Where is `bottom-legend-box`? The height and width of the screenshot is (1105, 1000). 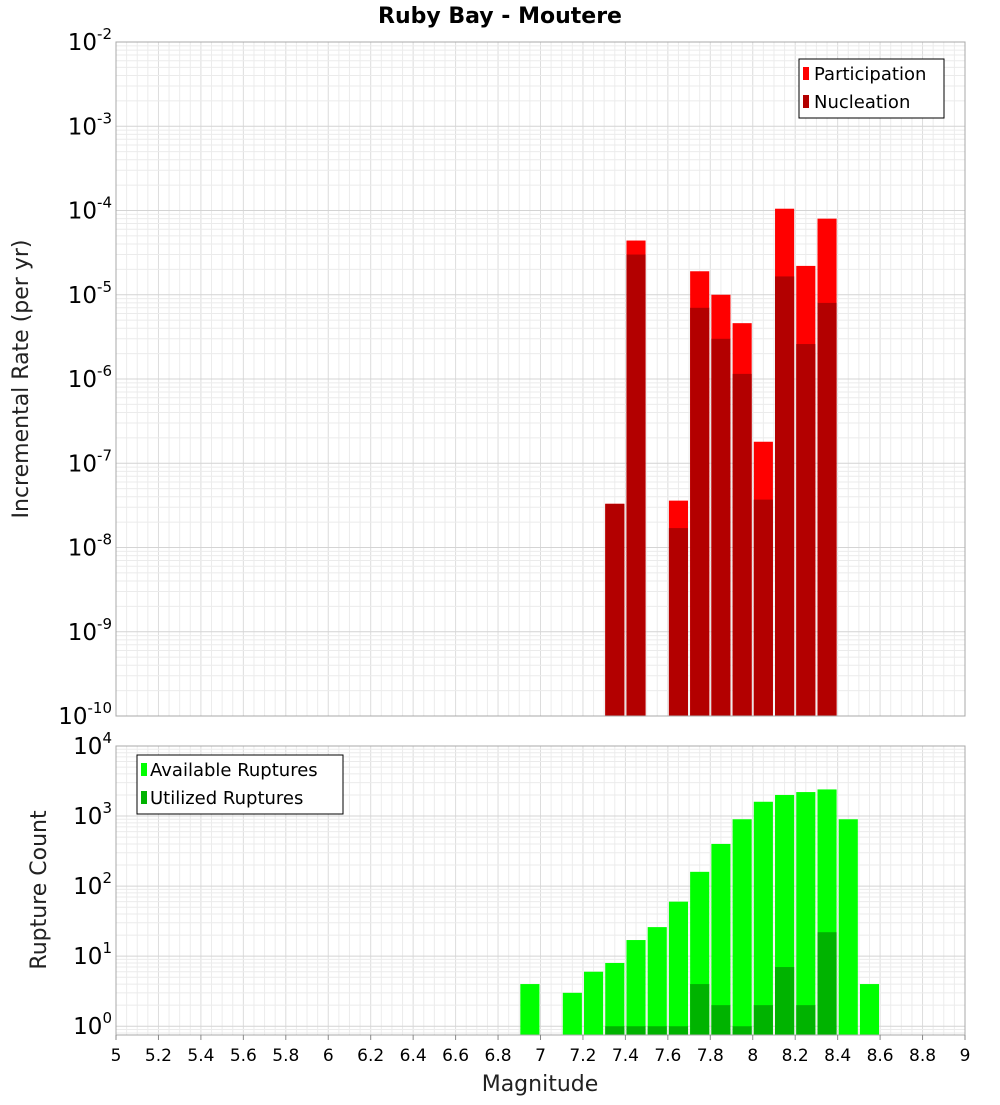 bottom-legend-box is located at coordinates (240, 784).